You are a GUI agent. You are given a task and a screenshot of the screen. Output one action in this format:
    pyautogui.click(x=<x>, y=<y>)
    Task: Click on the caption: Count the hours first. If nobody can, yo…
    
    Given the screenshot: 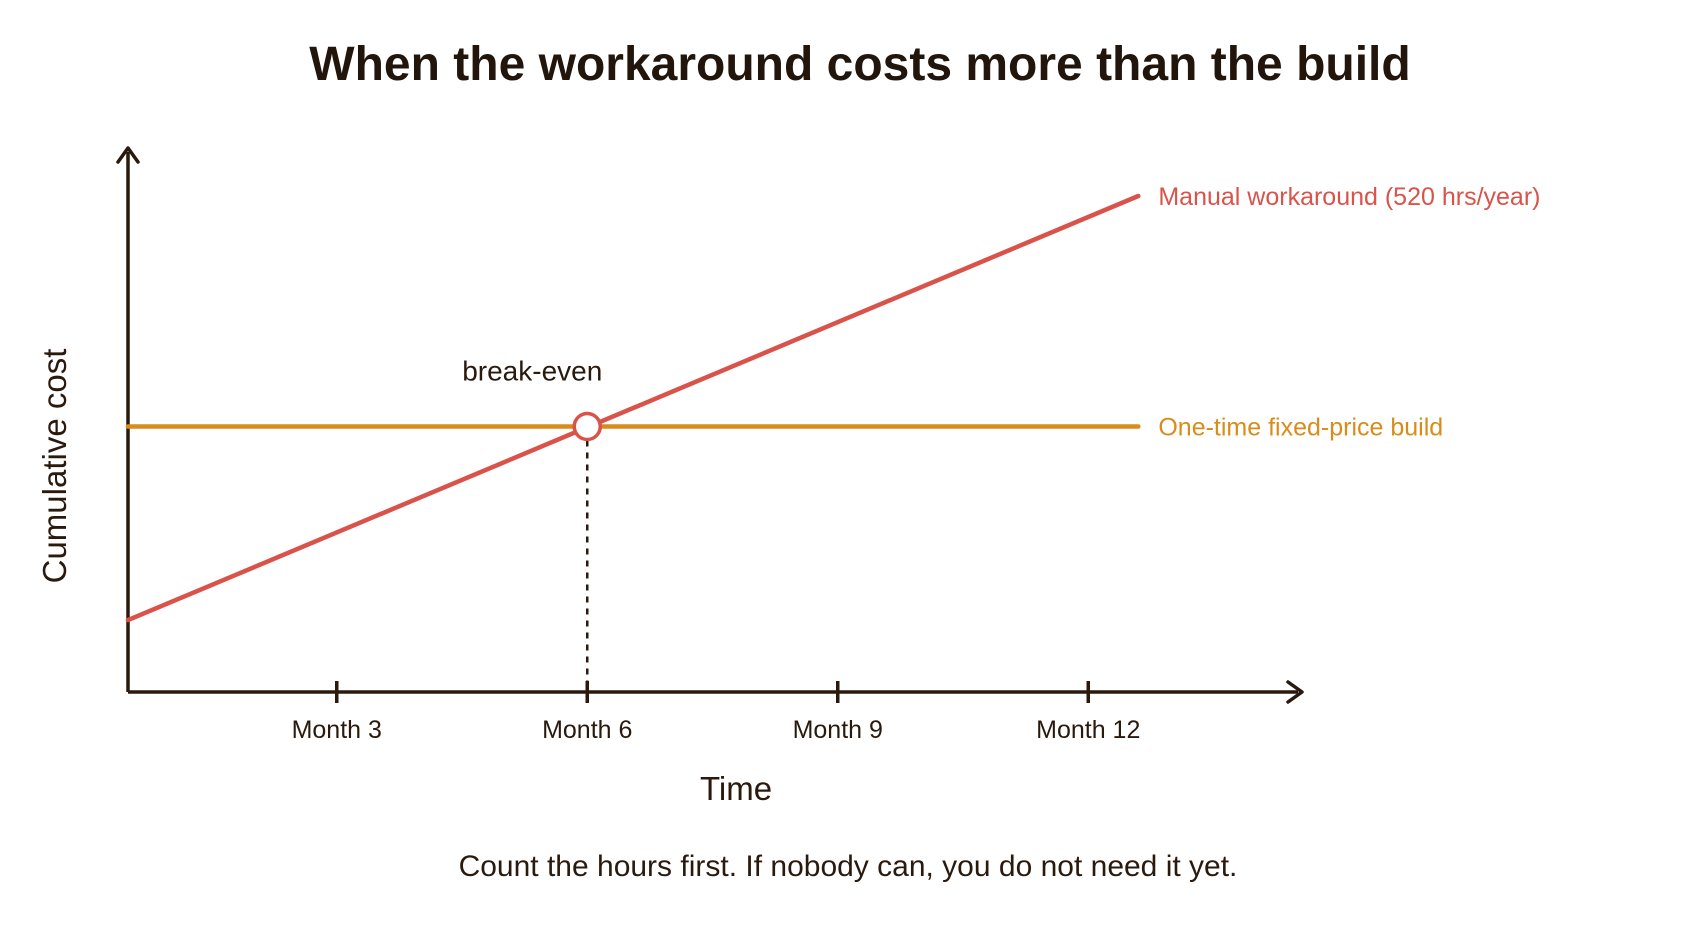 What is the action you would take?
    pyautogui.click(x=848, y=866)
    